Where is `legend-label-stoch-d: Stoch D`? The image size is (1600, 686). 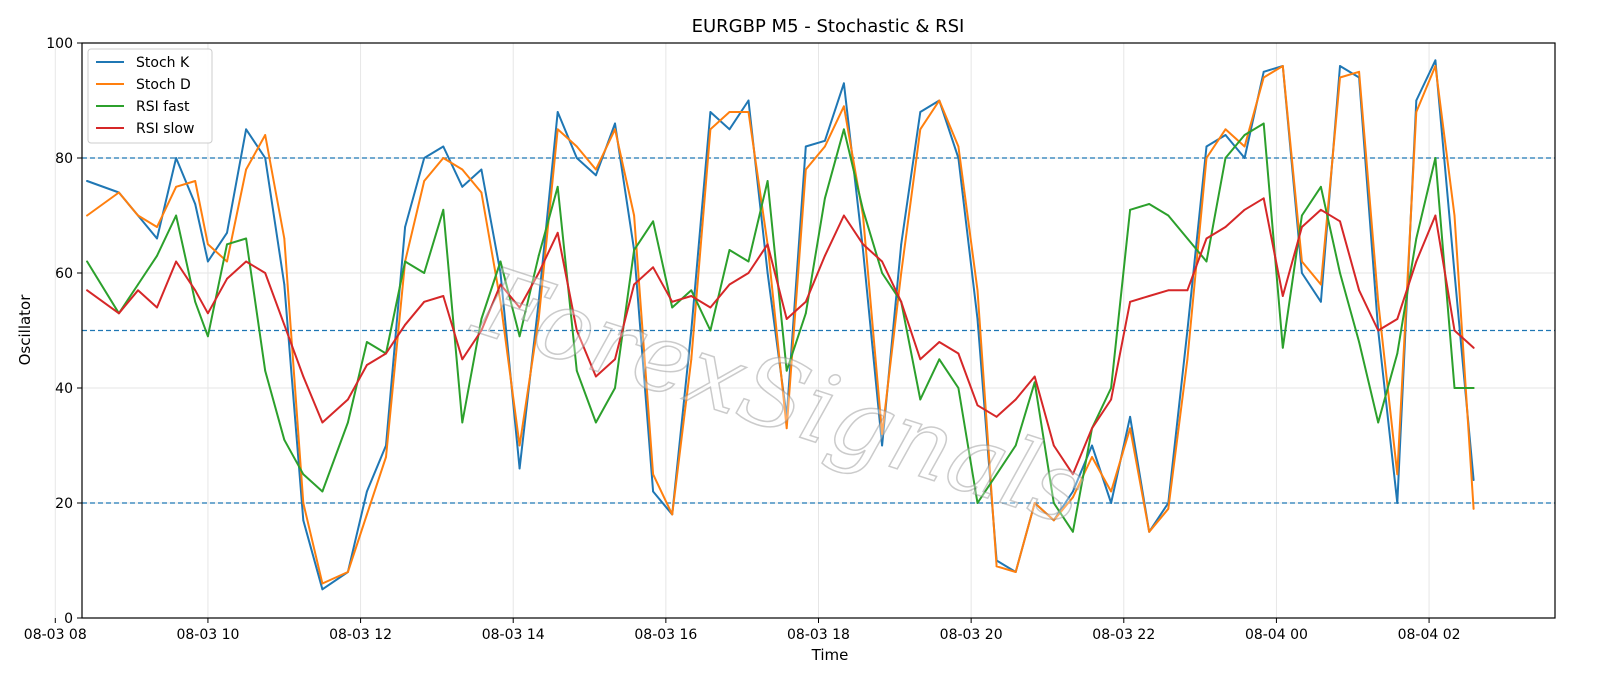
legend-label-stoch-d: Stoch D is located at coordinates (163, 85).